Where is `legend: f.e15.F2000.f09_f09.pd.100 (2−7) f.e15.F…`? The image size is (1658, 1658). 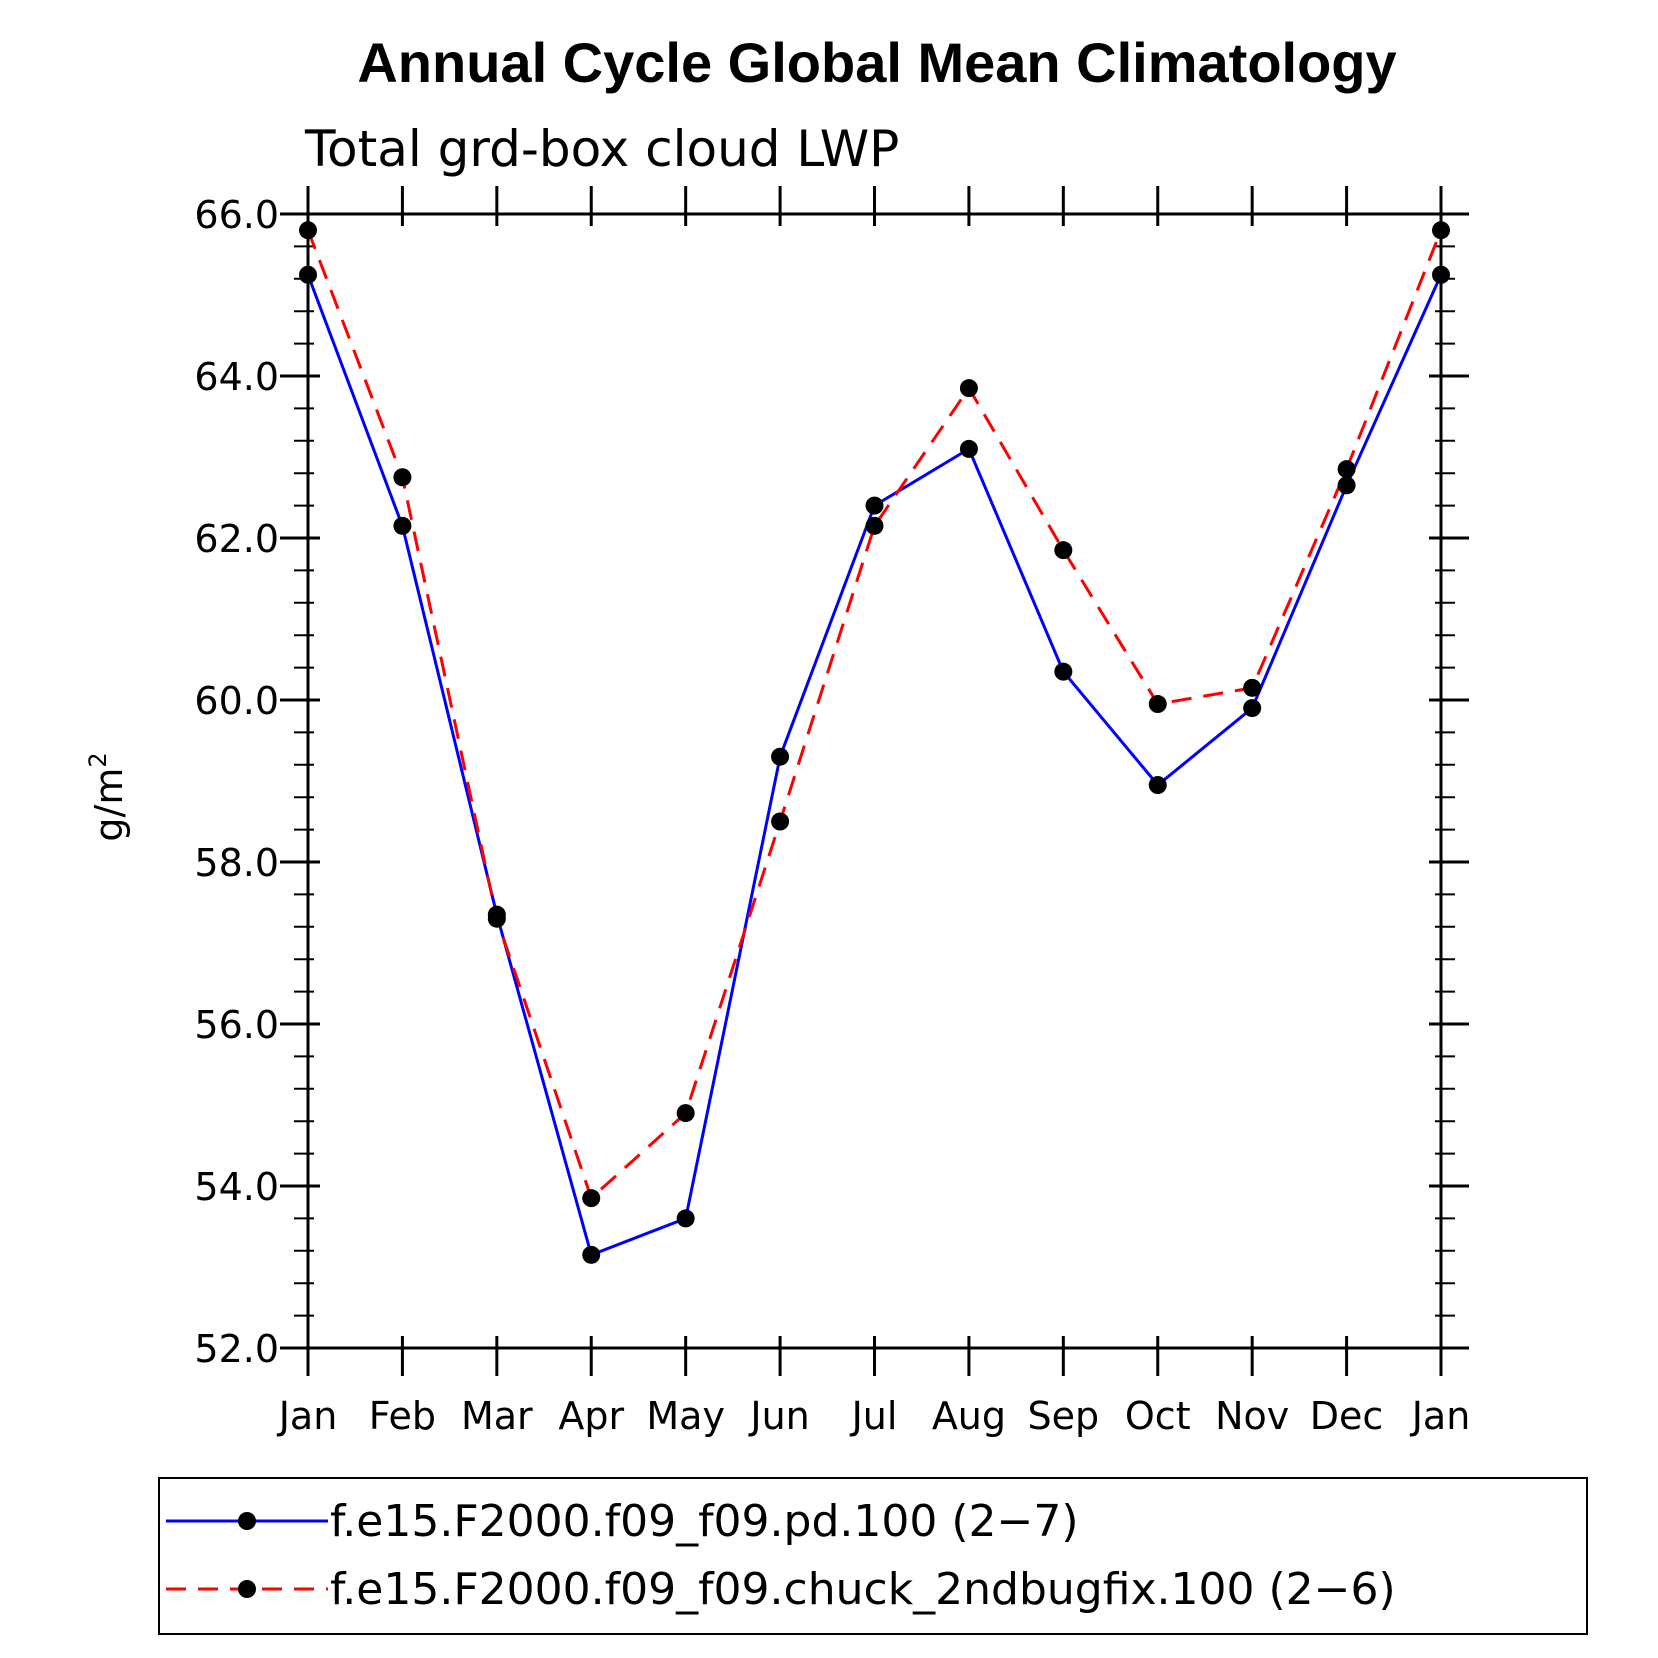 legend: f.e15.F2000.f09_f09.pd.100 (2−7) f.e15.F… is located at coordinates (873, 1556).